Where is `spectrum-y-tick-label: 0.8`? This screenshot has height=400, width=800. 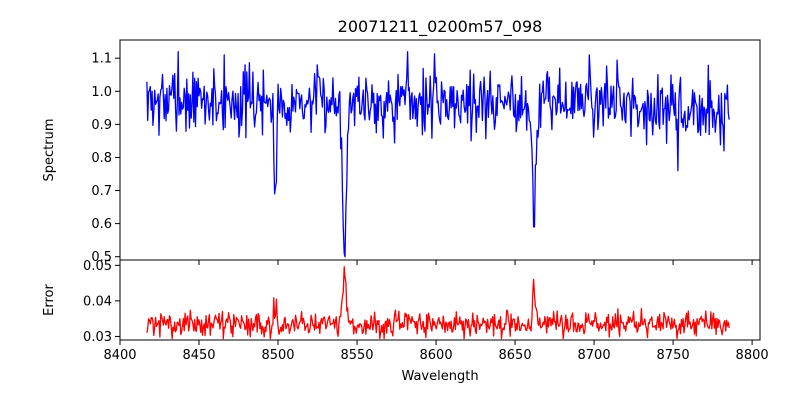 spectrum-y-tick-label: 0.8 is located at coordinates (101, 158).